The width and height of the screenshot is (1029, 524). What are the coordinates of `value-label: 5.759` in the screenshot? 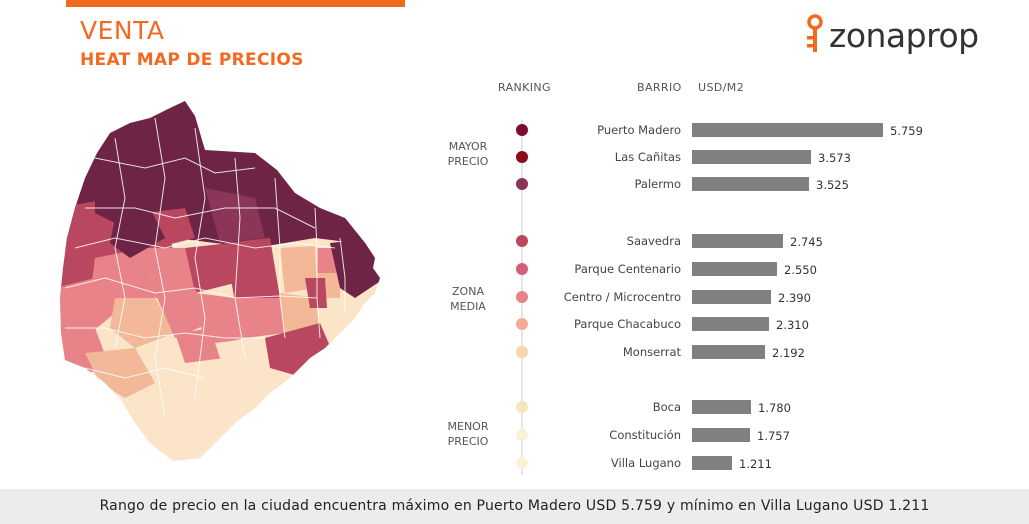 It's located at (906, 131).